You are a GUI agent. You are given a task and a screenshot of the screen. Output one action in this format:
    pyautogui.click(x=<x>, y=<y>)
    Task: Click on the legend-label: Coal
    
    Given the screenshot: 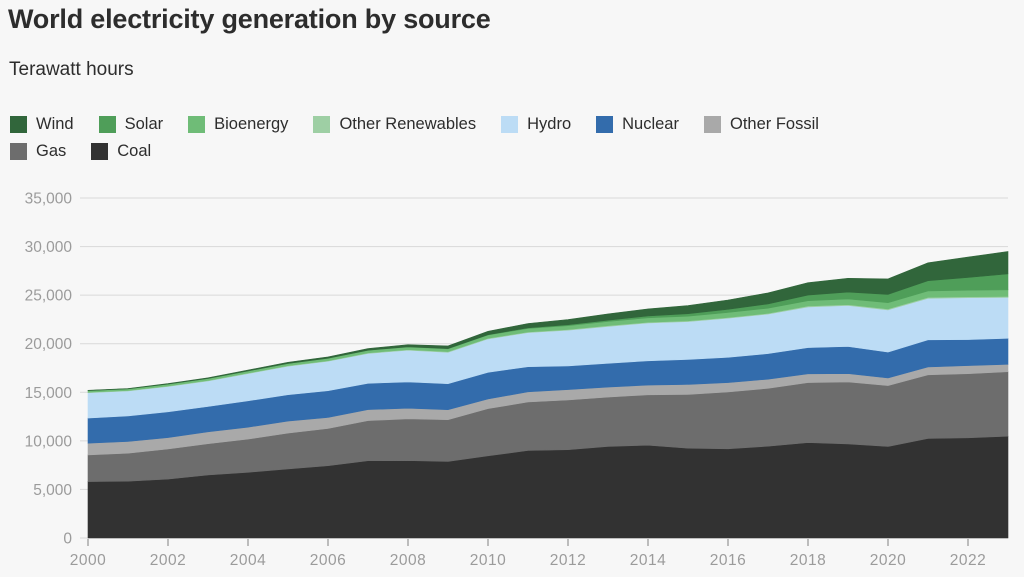 What is the action you would take?
    pyautogui.click(x=134, y=151)
    